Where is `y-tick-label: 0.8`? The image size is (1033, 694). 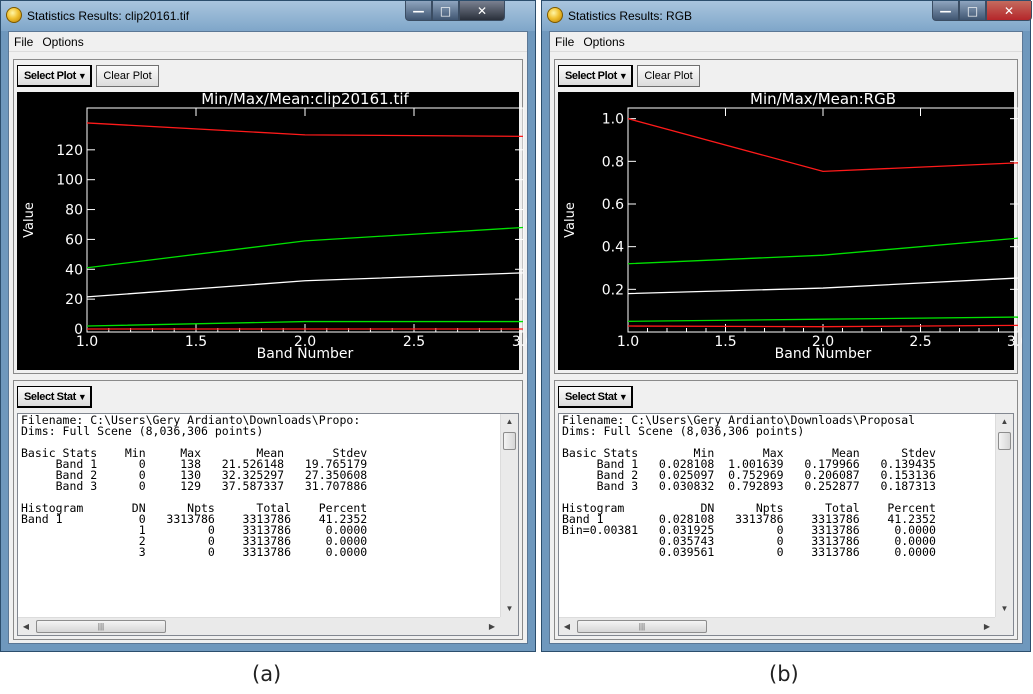
y-tick-label: 0.8 is located at coordinates (613, 162).